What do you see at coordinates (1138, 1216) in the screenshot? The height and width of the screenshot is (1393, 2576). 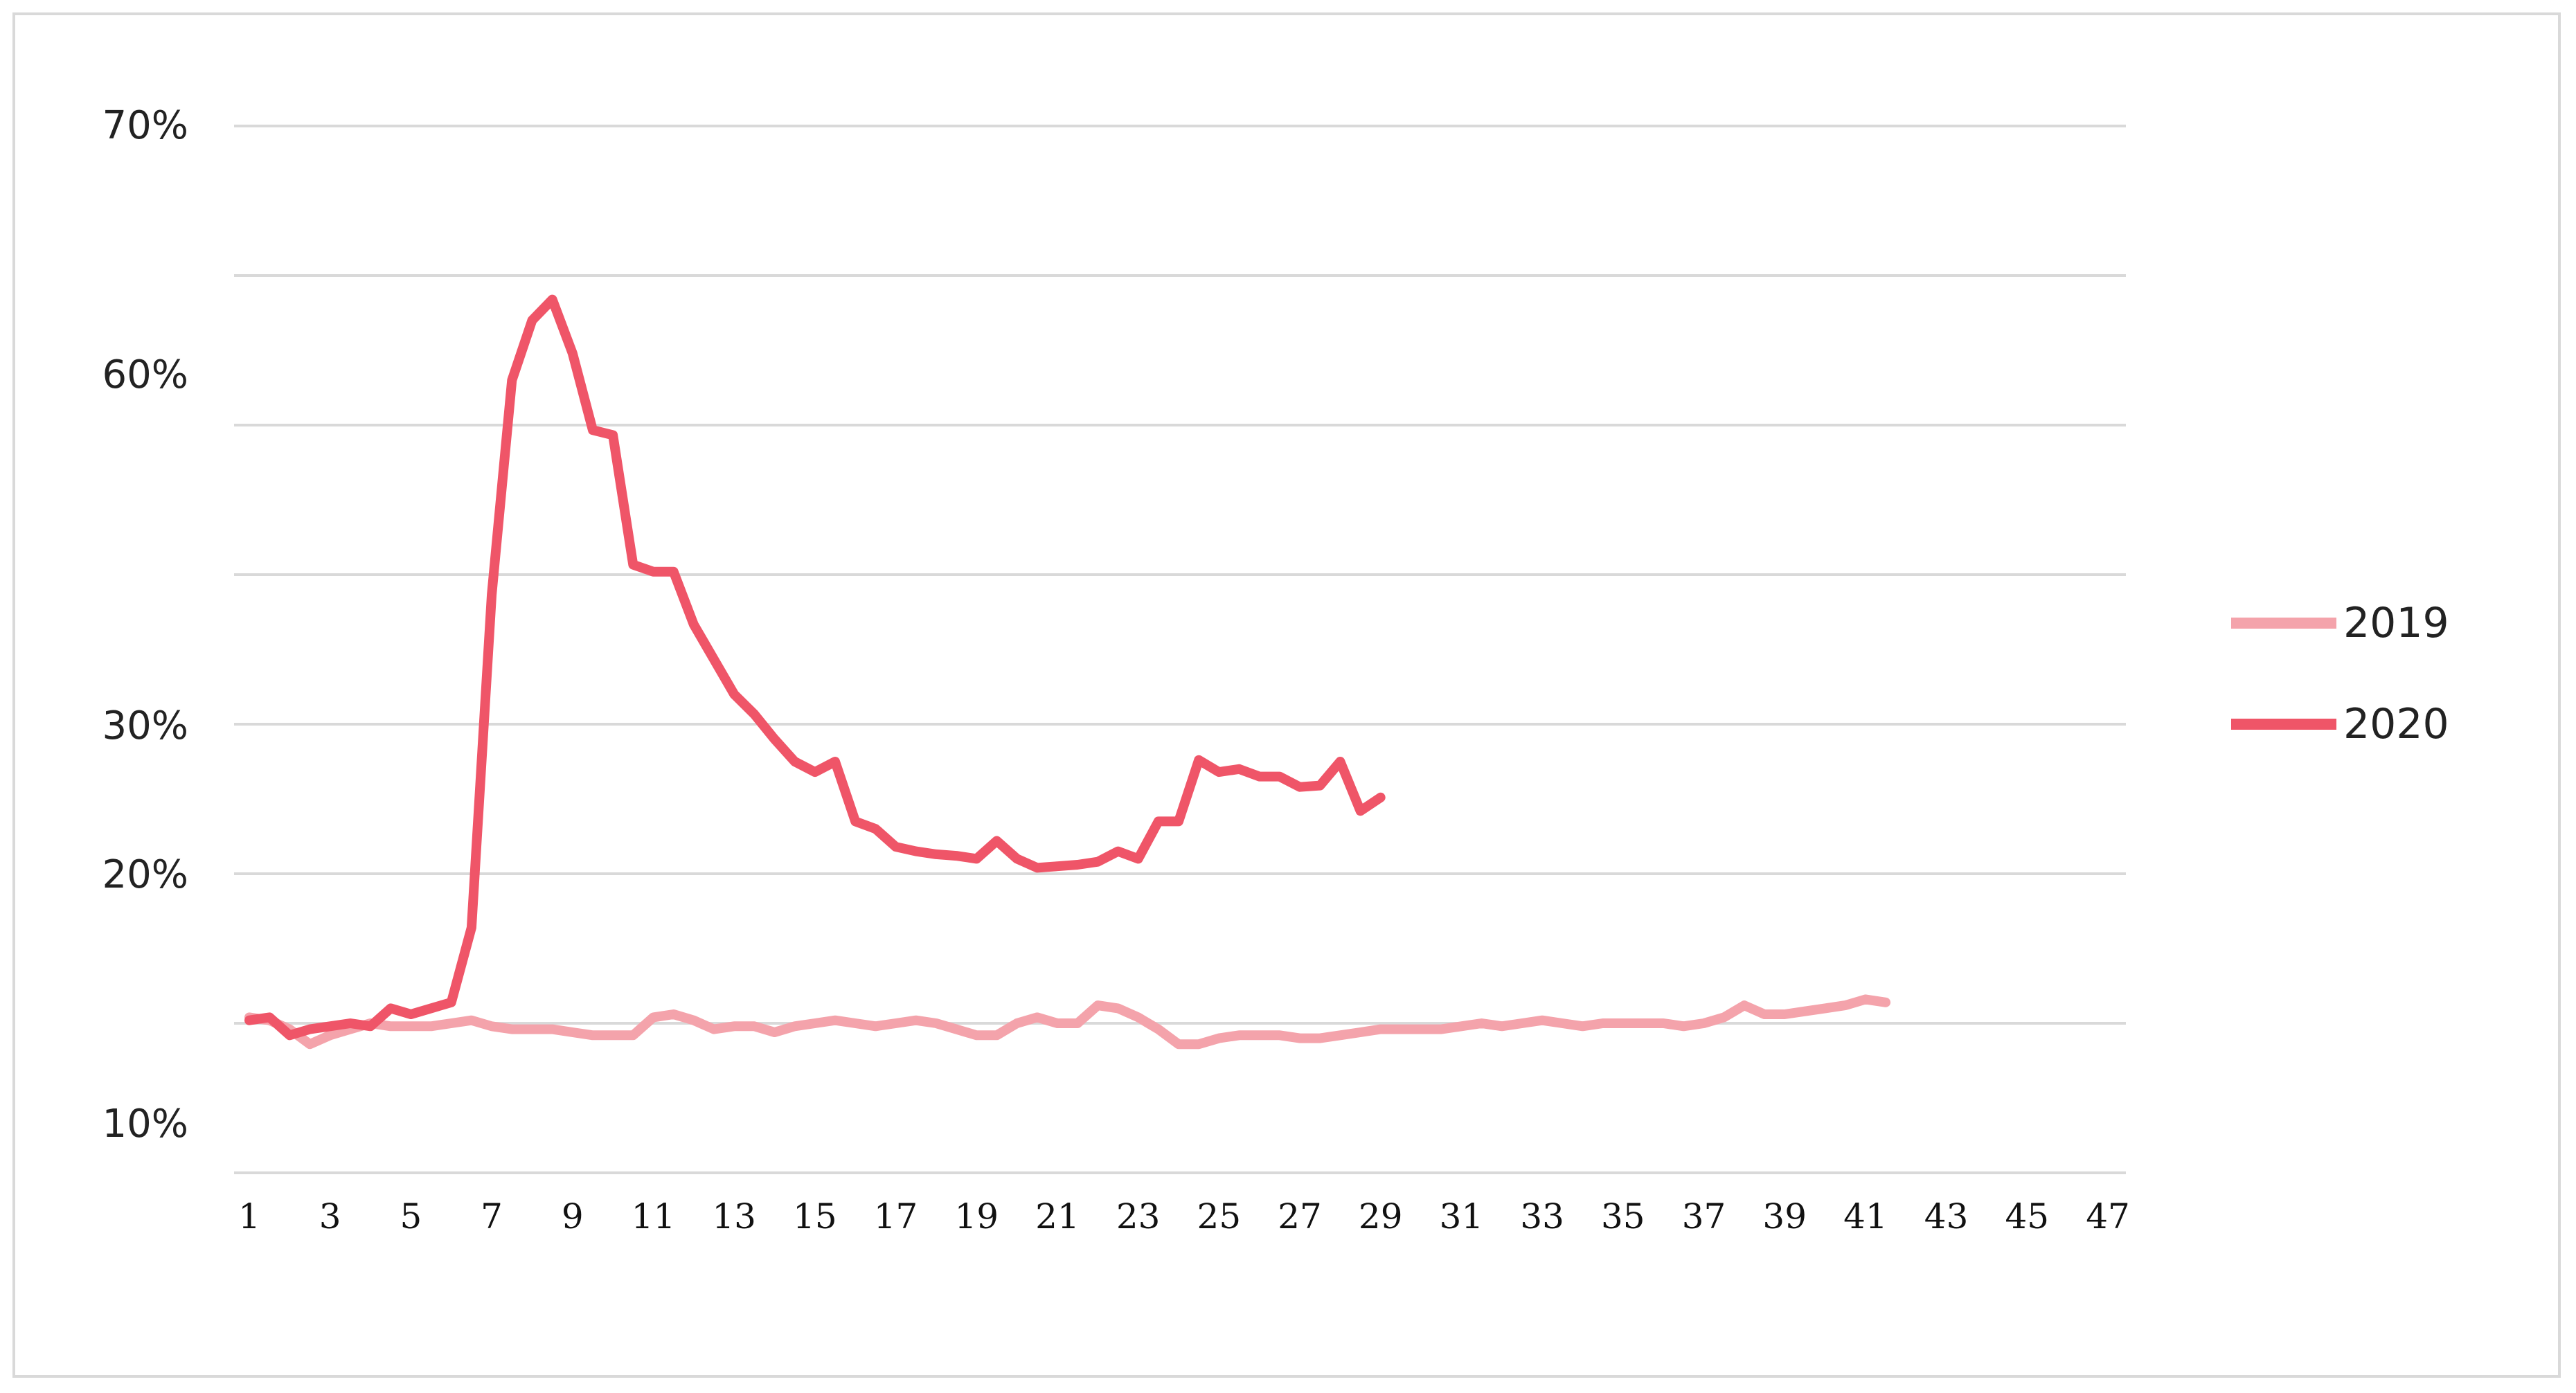 I see `x-tick-label: 23` at bounding box center [1138, 1216].